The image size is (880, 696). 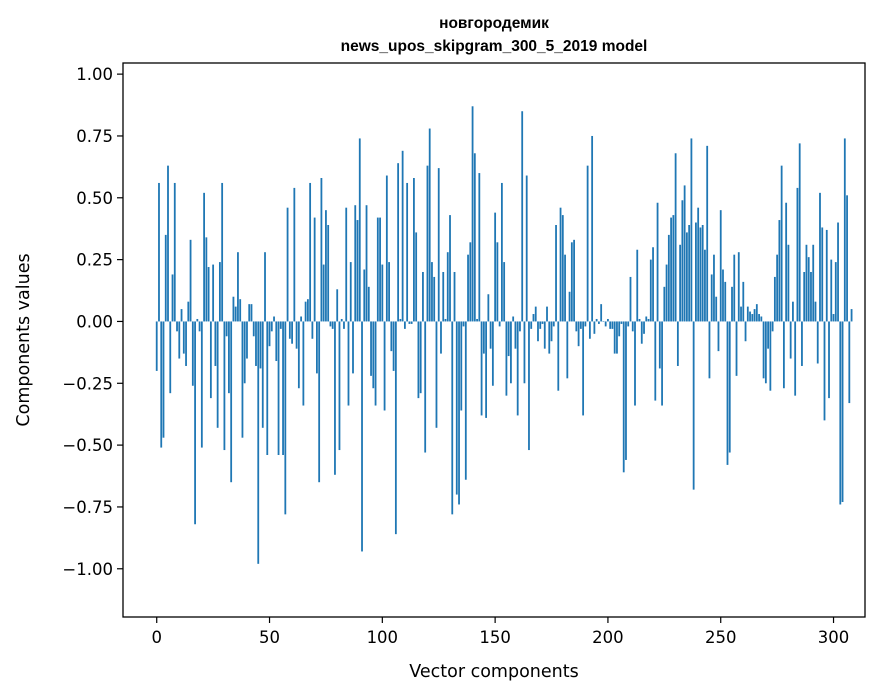 I want to click on x-tick-label: 150, so click(x=495, y=637).